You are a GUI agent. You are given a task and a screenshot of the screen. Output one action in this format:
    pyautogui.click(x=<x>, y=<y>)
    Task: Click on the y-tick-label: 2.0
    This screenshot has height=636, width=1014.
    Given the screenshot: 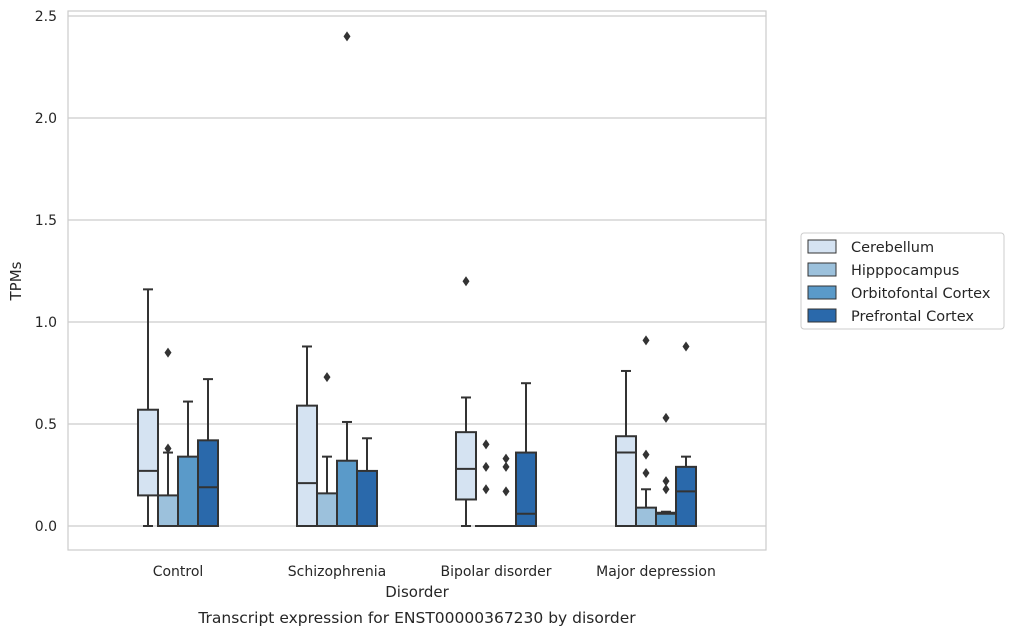 What is the action you would take?
    pyautogui.click(x=46, y=119)
    